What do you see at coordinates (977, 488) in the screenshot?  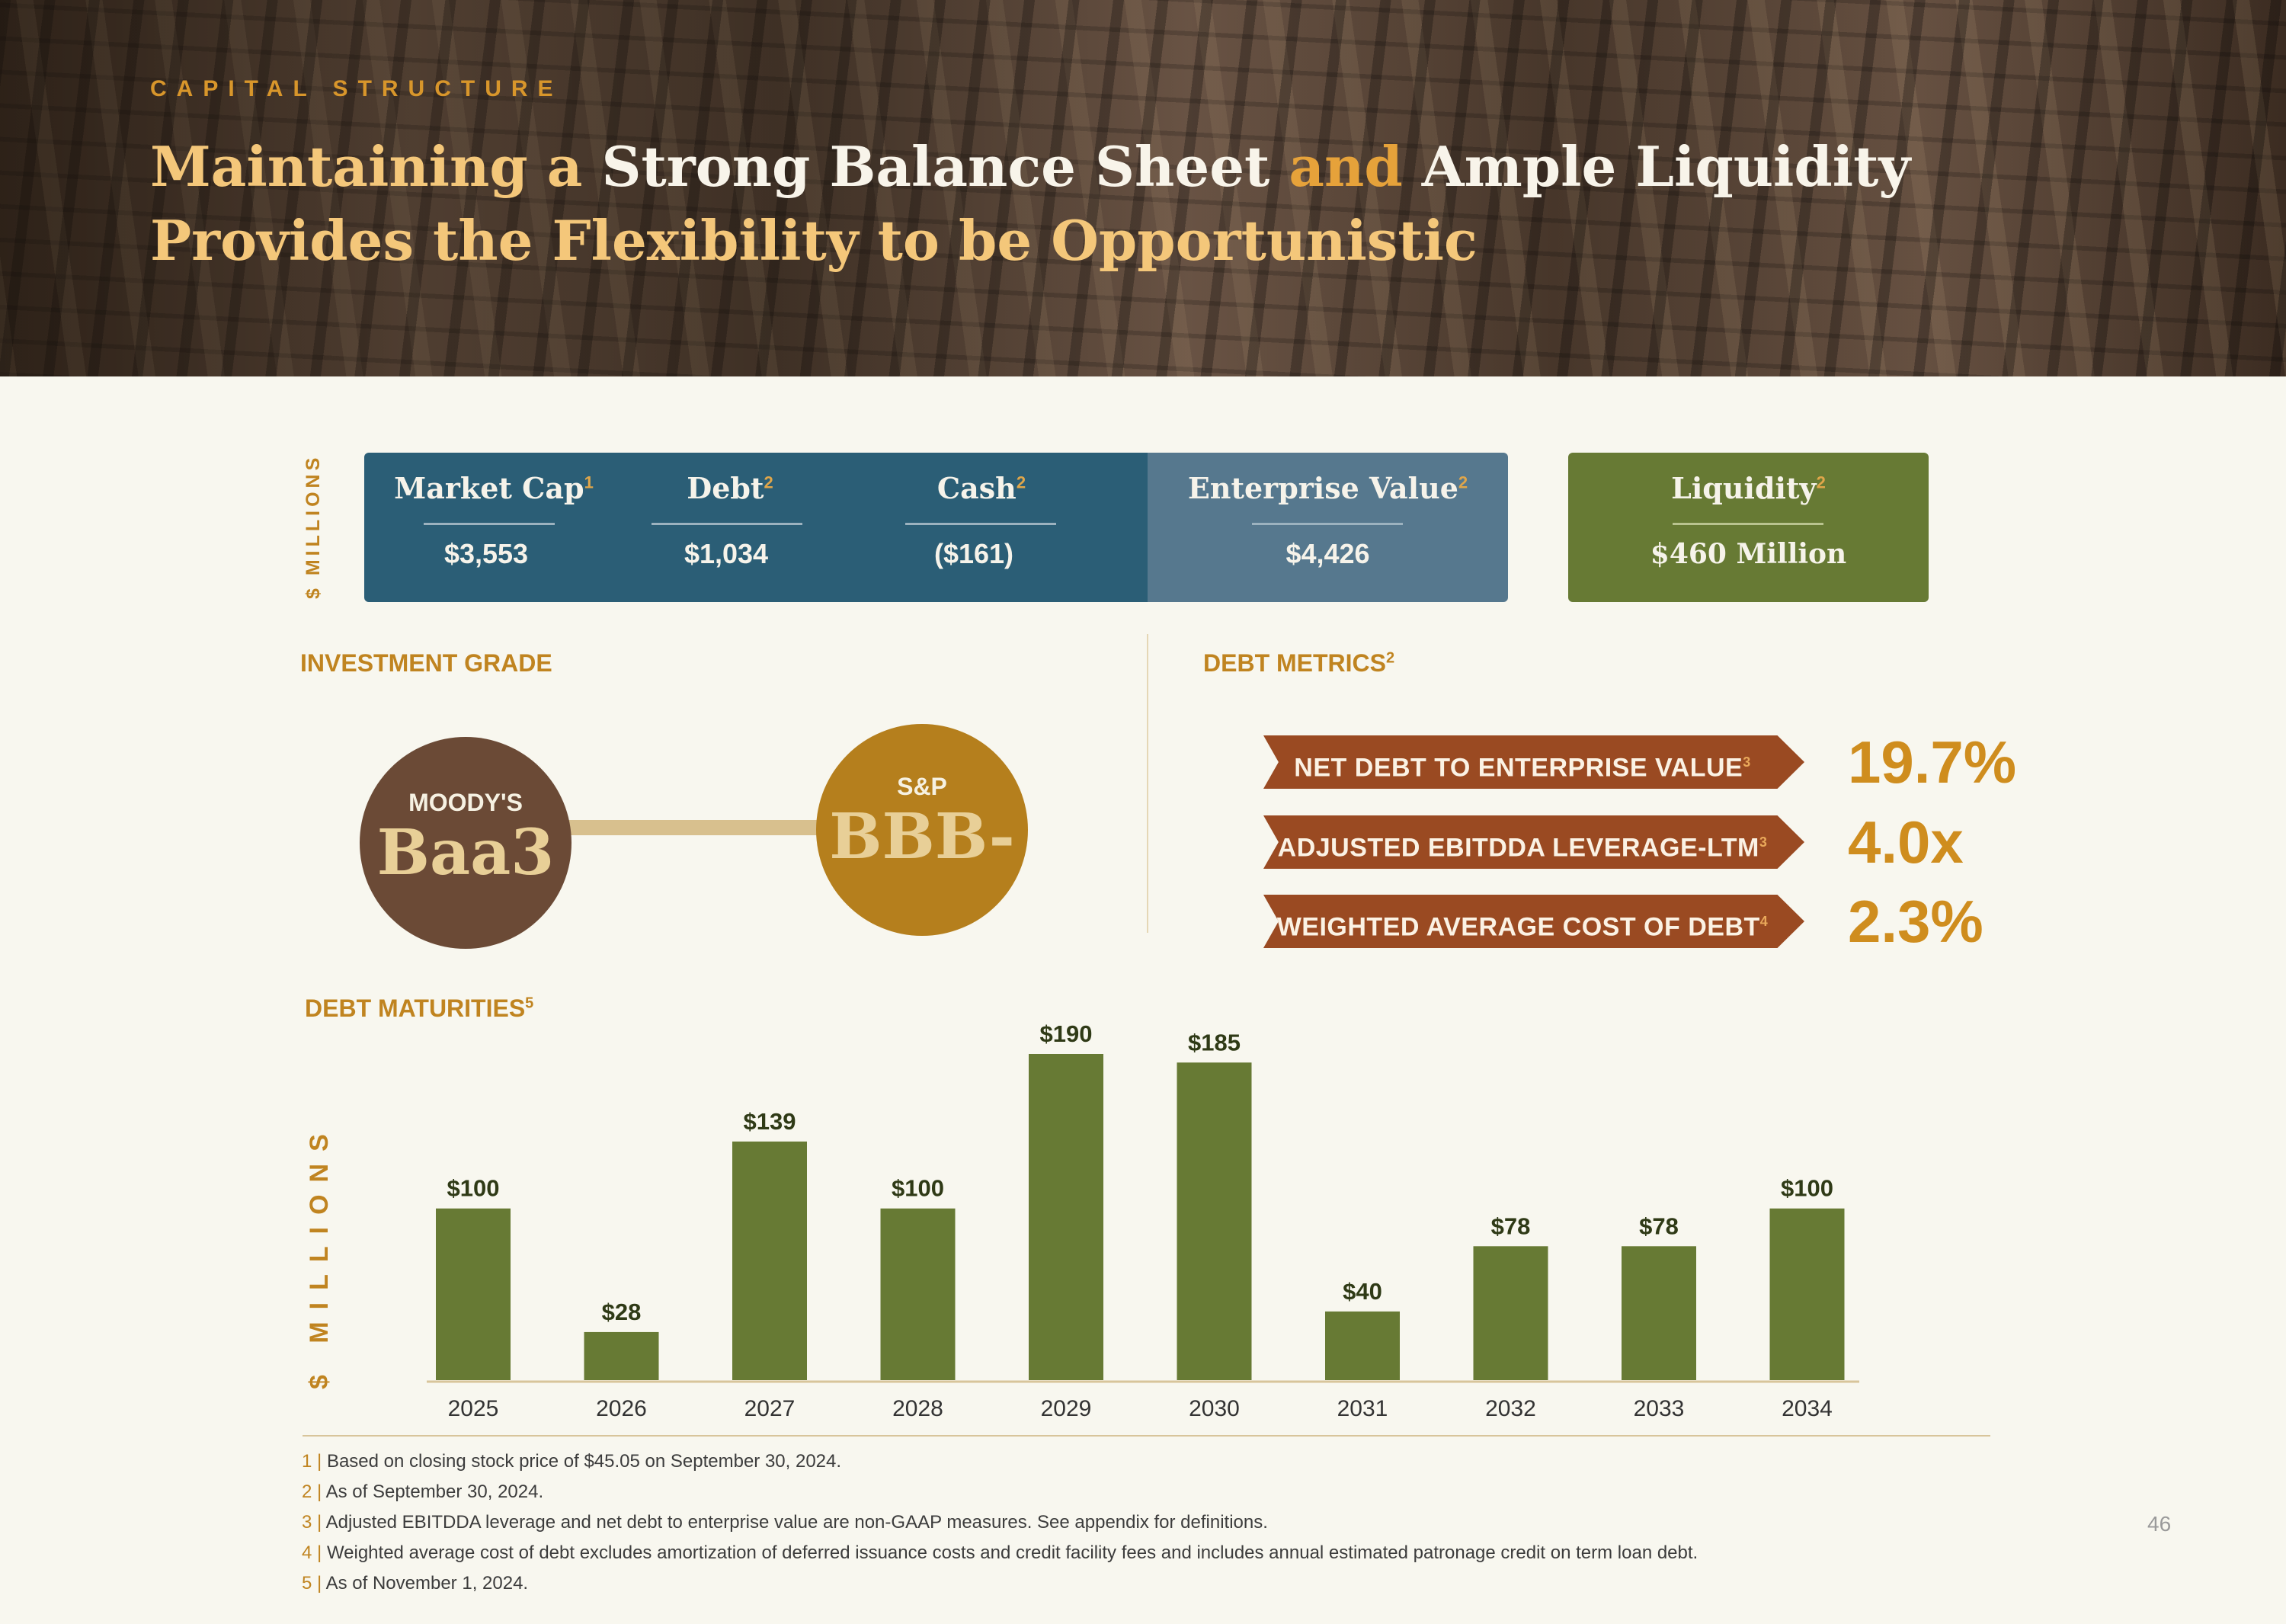 I see `metric-label: Cash` at bounding box center [977, 488].